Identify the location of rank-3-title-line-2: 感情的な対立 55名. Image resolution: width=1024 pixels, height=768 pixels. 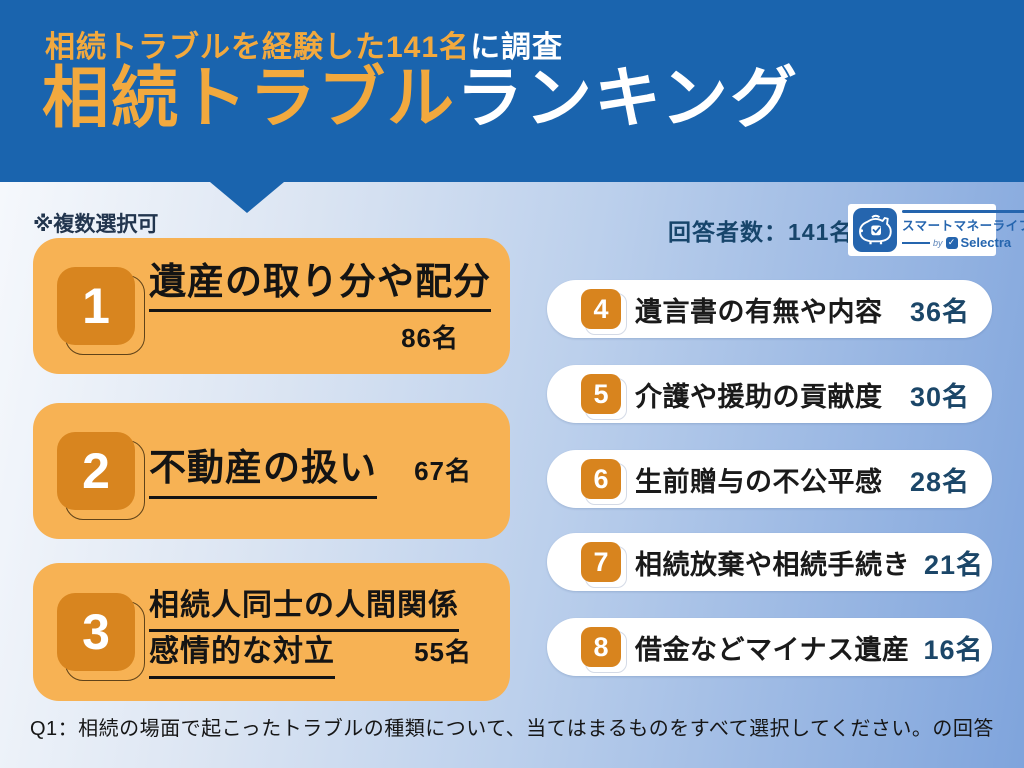
(316, 655).